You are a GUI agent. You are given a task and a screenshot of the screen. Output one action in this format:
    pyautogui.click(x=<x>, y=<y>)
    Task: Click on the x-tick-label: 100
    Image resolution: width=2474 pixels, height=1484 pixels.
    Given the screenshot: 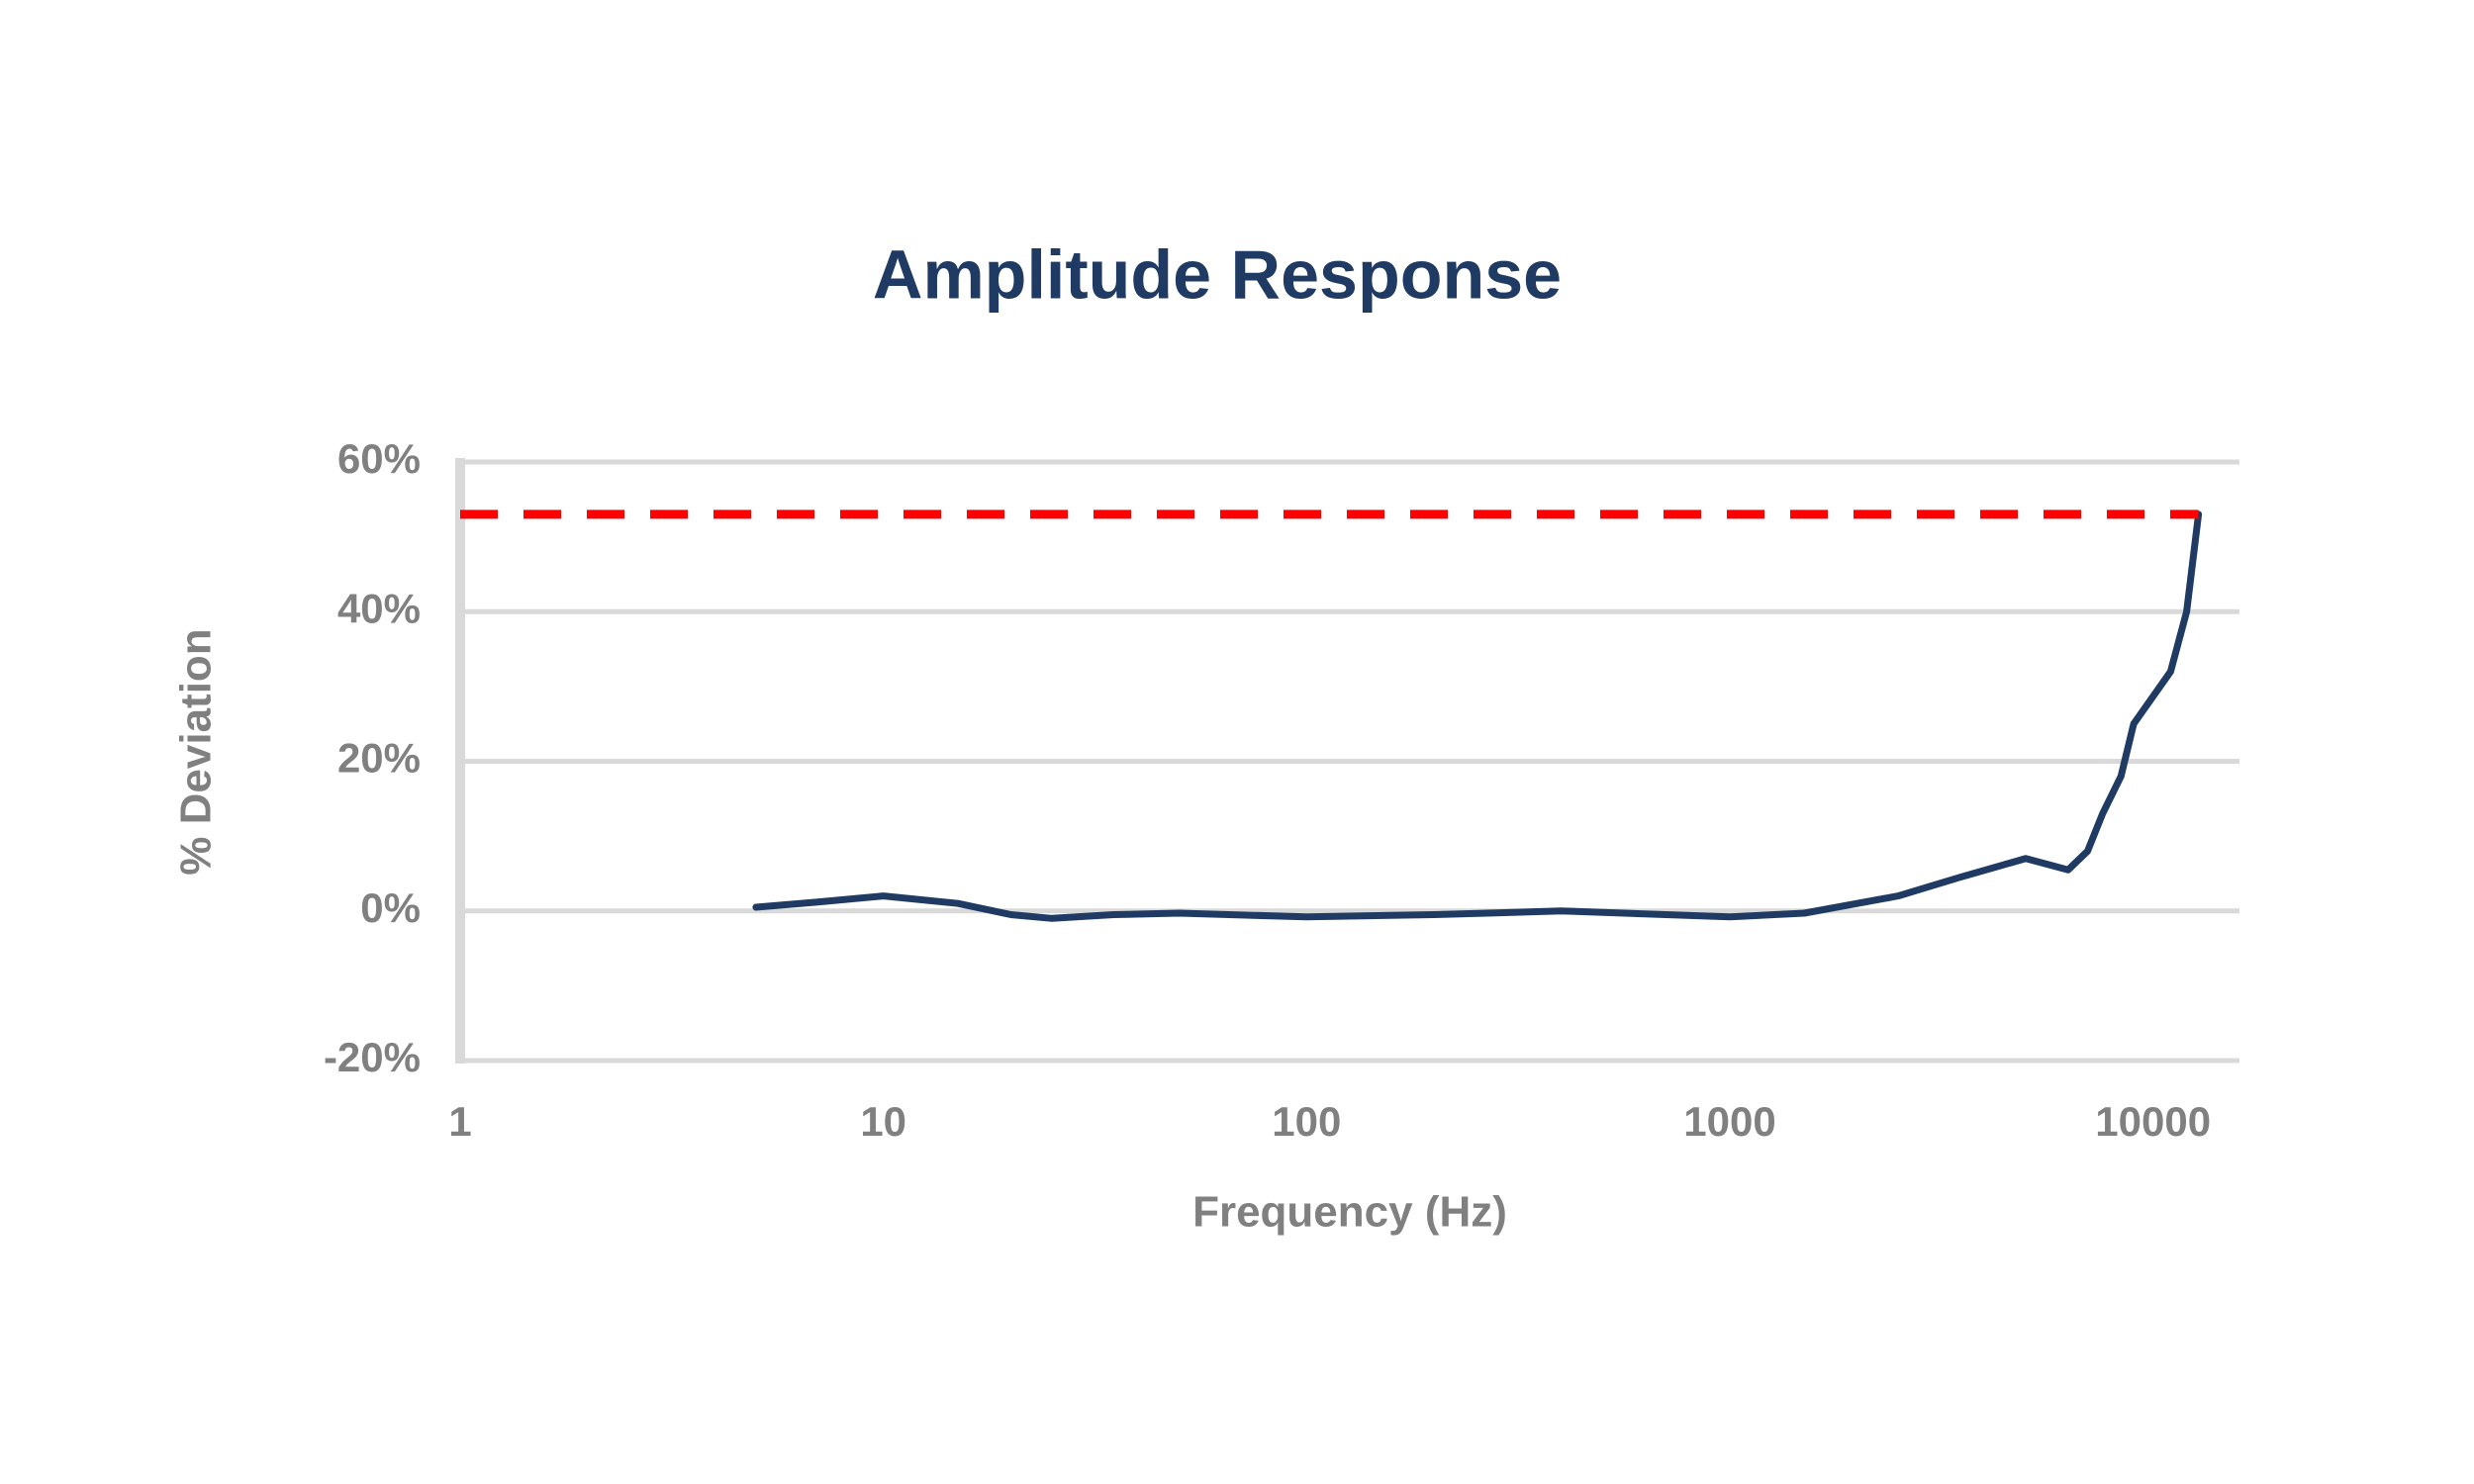 What is the action you would take?
    pyautogui.click(x=1307, y=1121)
    